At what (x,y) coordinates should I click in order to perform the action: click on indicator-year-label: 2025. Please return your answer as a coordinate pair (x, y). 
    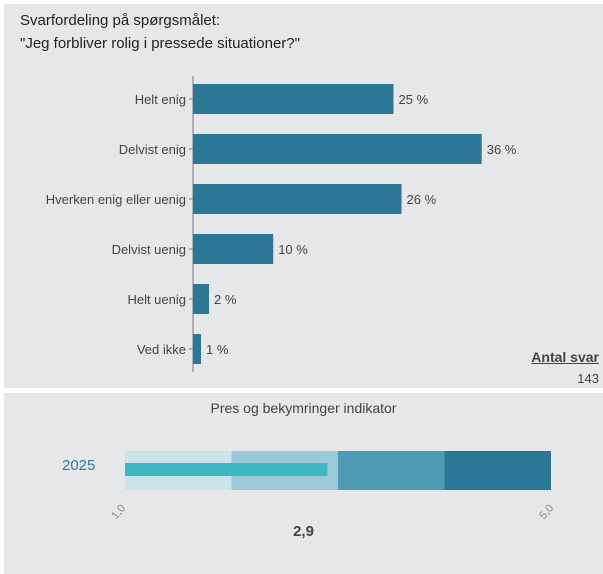
    Looking at the image, I should click on (79, 465).